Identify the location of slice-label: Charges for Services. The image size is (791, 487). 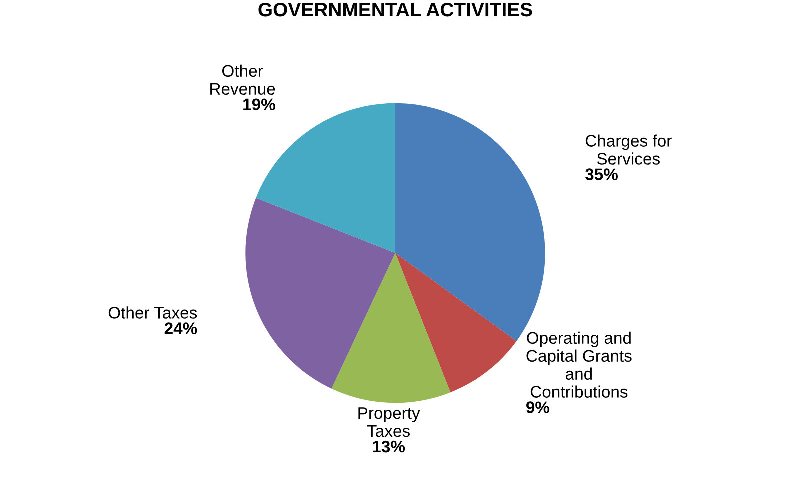
(629, 149).